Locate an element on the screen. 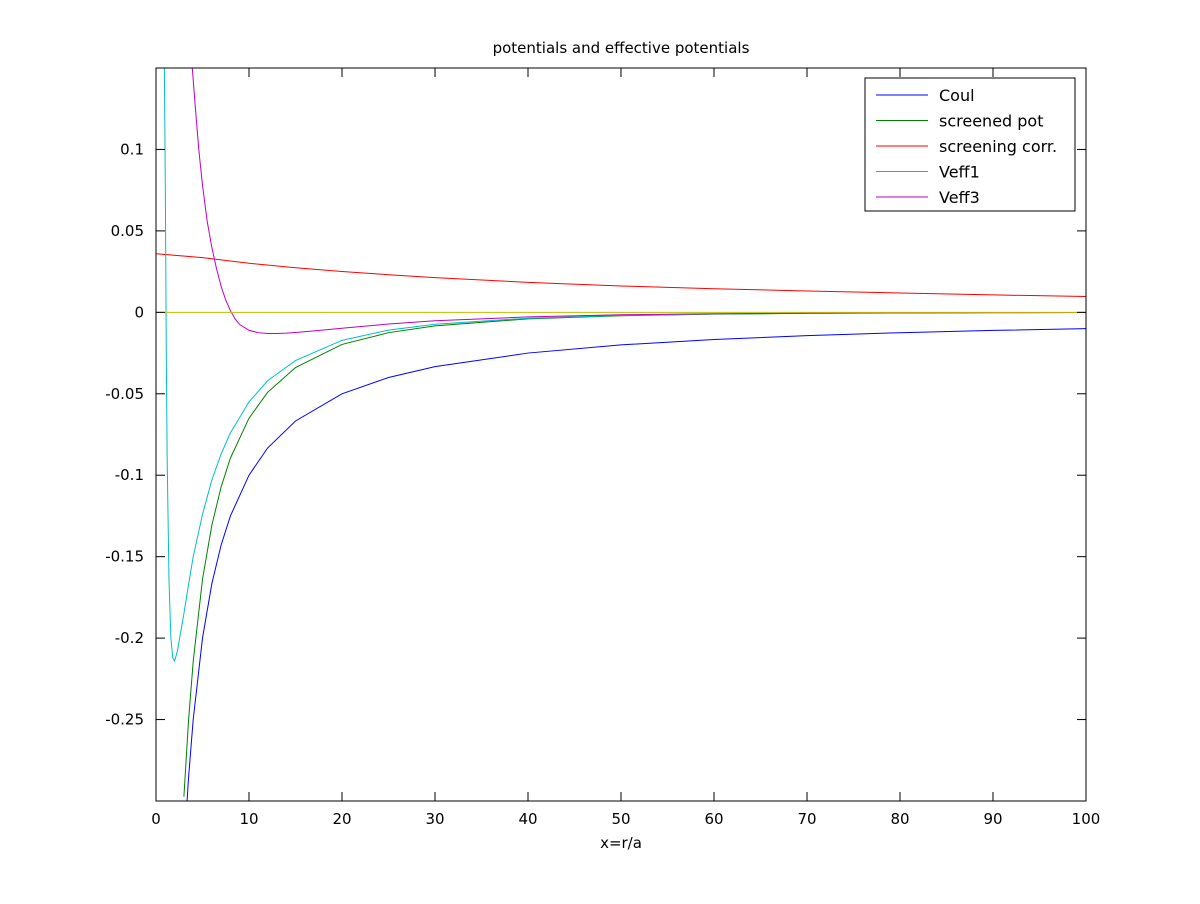  y-tick-label: -0.15 is located at coordinates (124, 557).